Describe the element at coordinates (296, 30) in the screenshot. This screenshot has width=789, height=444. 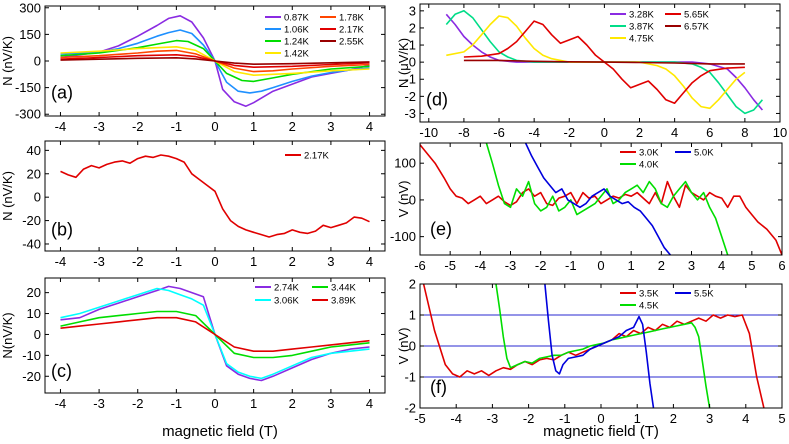
I see `legend-label-a: 1.06K` at that location.